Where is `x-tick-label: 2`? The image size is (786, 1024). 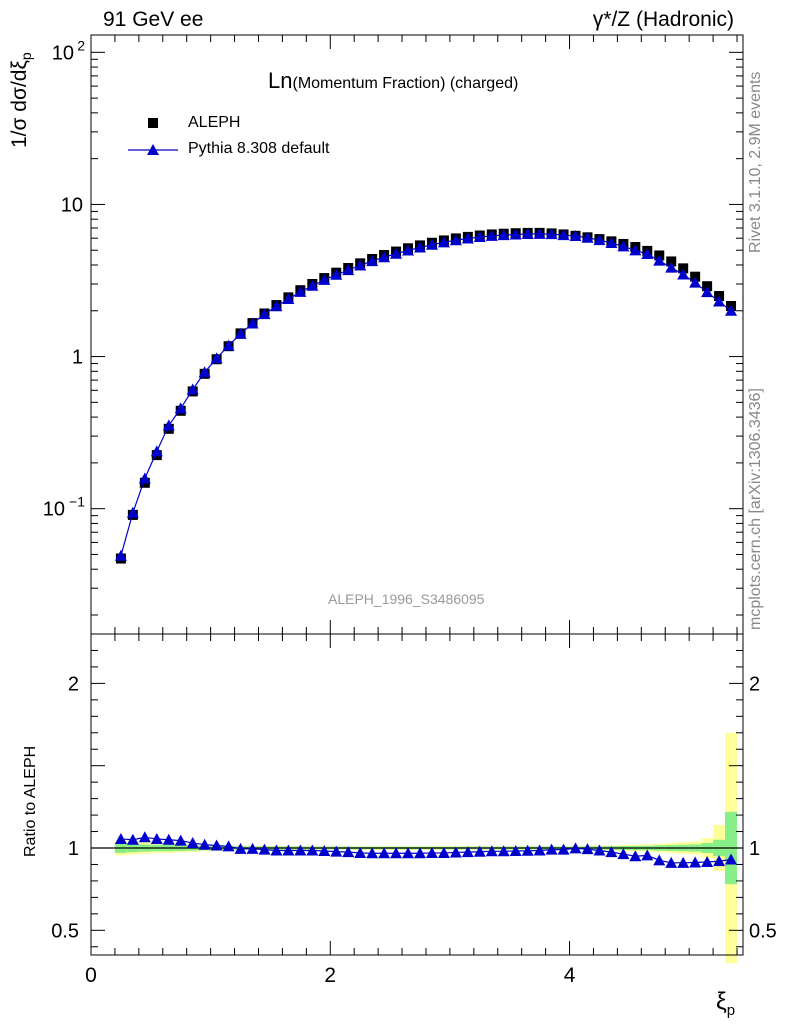 x-tick-label: 2 is located at coordinates (330, 975).